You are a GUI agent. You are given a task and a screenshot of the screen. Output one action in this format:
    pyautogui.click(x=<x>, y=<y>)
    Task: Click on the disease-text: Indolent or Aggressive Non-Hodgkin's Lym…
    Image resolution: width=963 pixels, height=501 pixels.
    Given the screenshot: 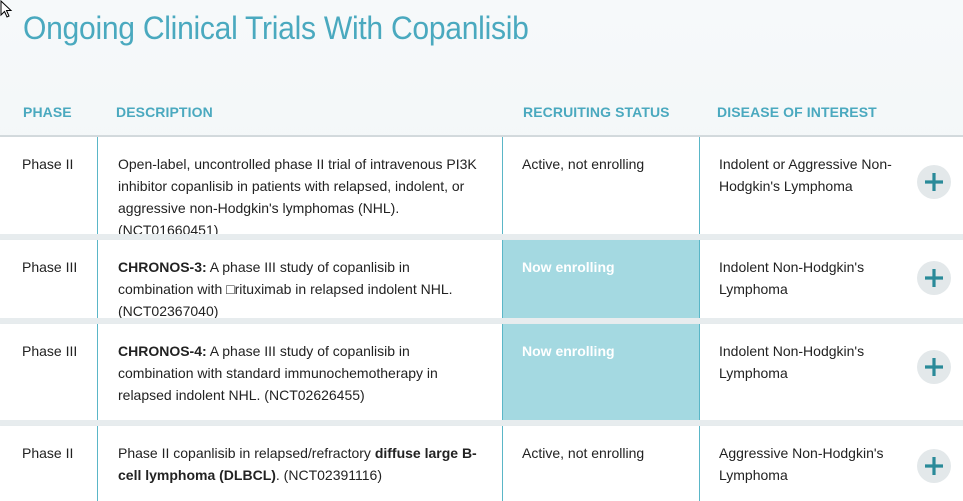 What is the action you would take?
    pyautogui.click(x=805, y=175)
    